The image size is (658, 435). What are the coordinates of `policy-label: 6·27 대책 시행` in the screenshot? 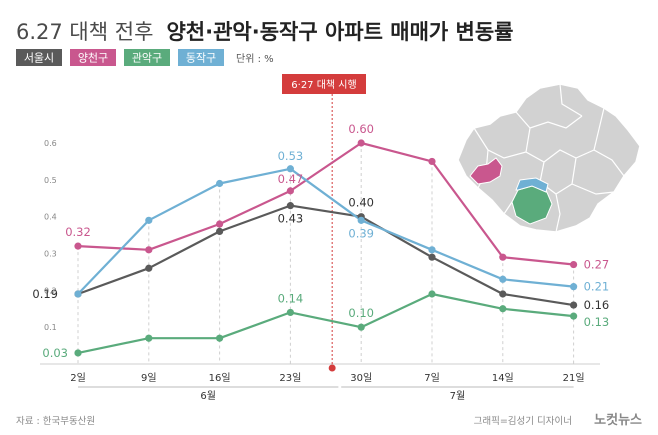 It's located at (323, 85).